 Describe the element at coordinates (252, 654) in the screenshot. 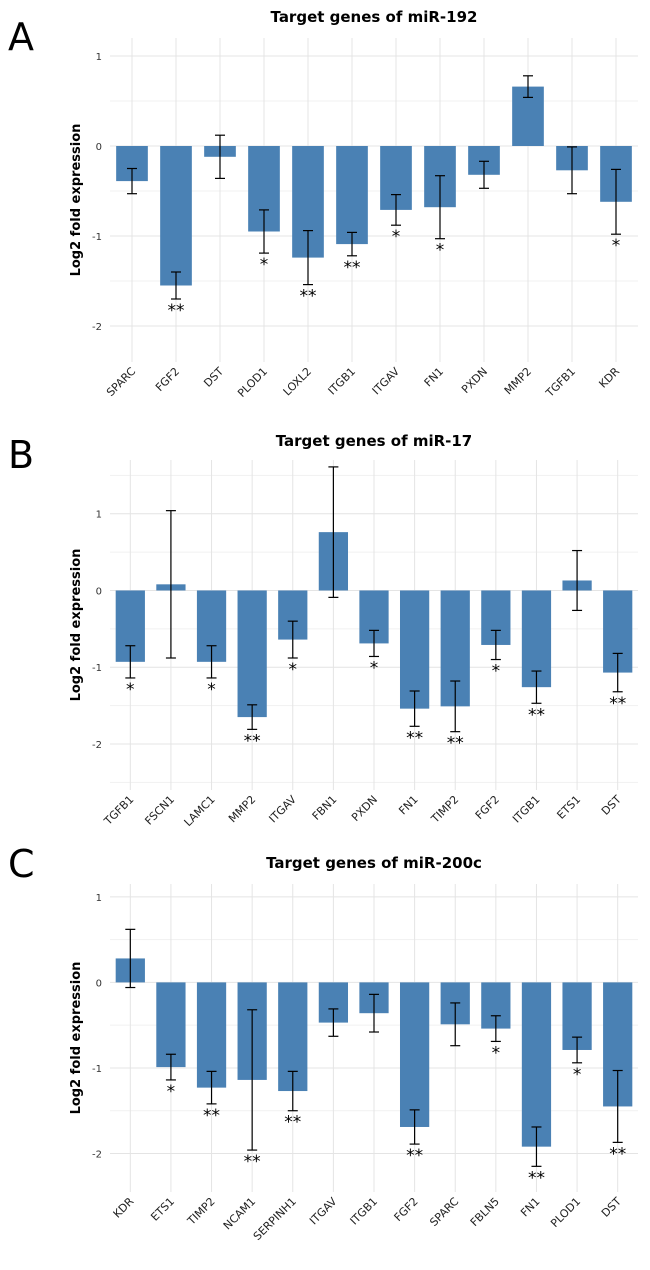

I see `bar-mmp2` at that location.